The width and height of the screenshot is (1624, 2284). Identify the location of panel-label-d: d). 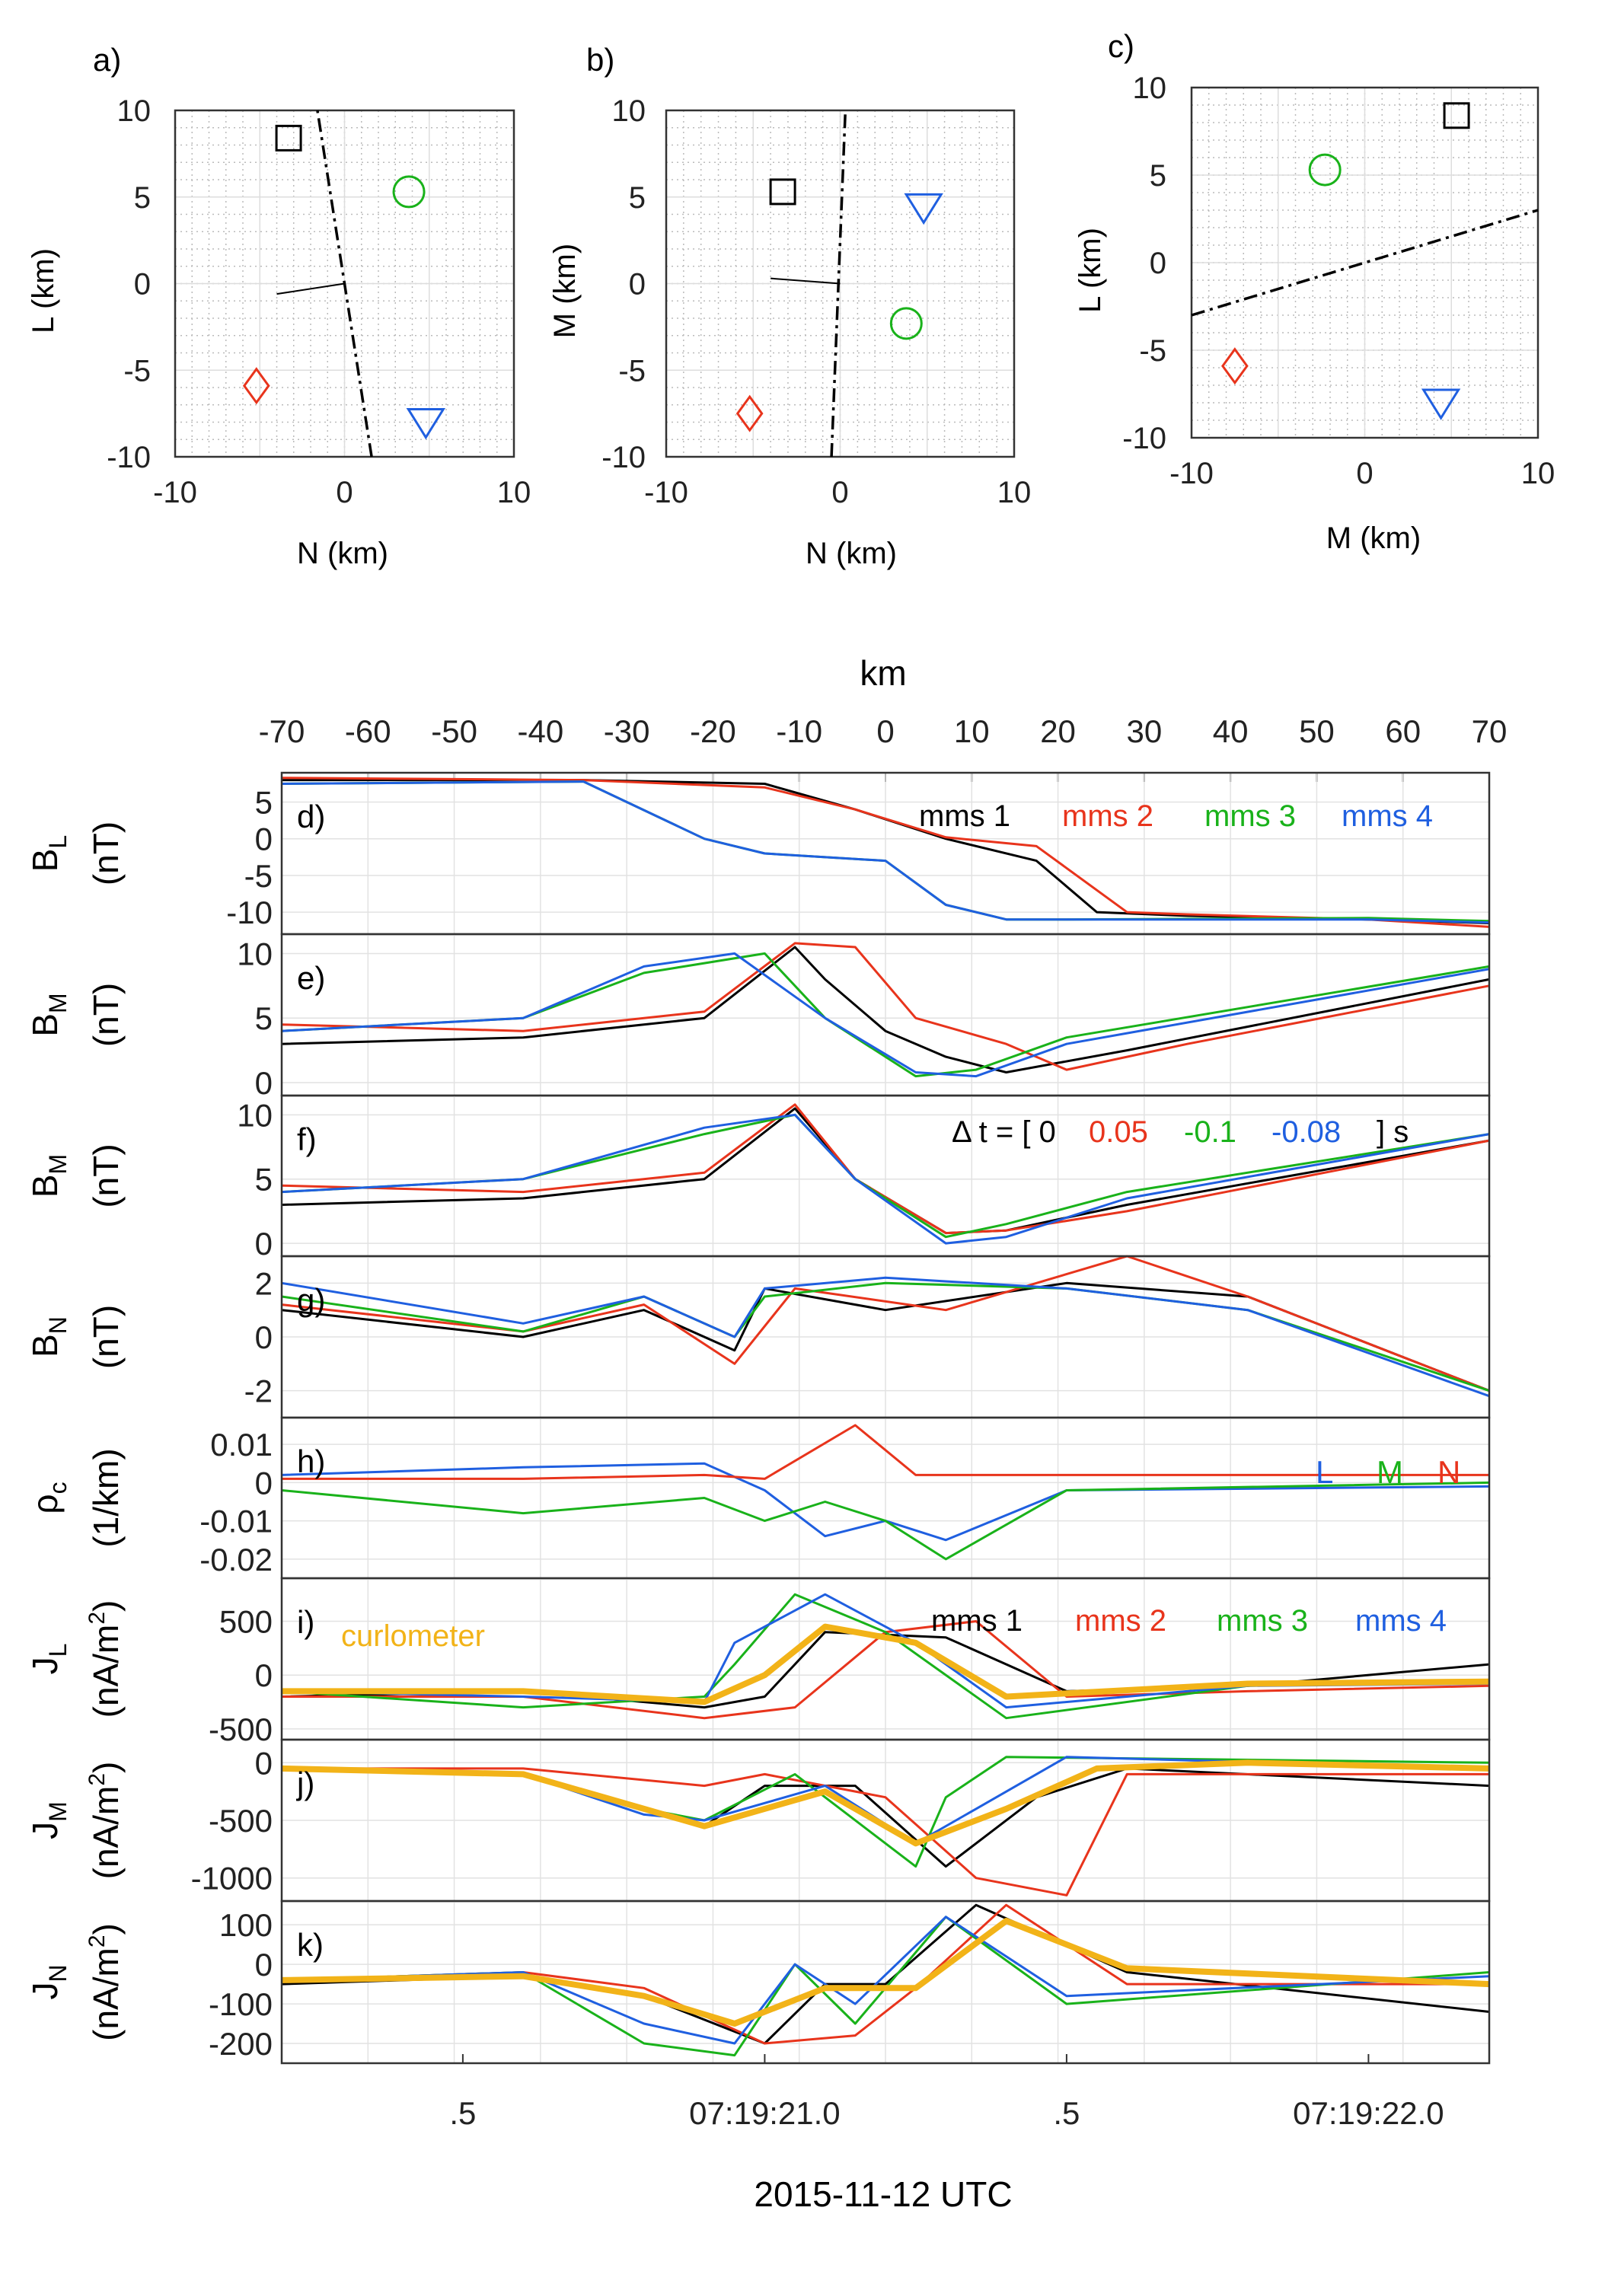
(311, 816).